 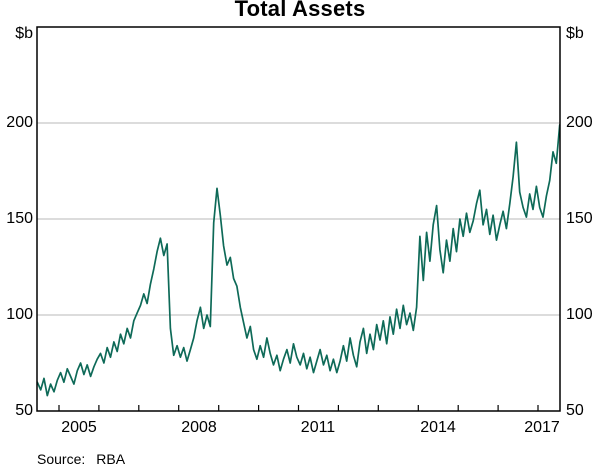 I want to click on y-axis-label-right-150: 150, so click(x=579, y=218).